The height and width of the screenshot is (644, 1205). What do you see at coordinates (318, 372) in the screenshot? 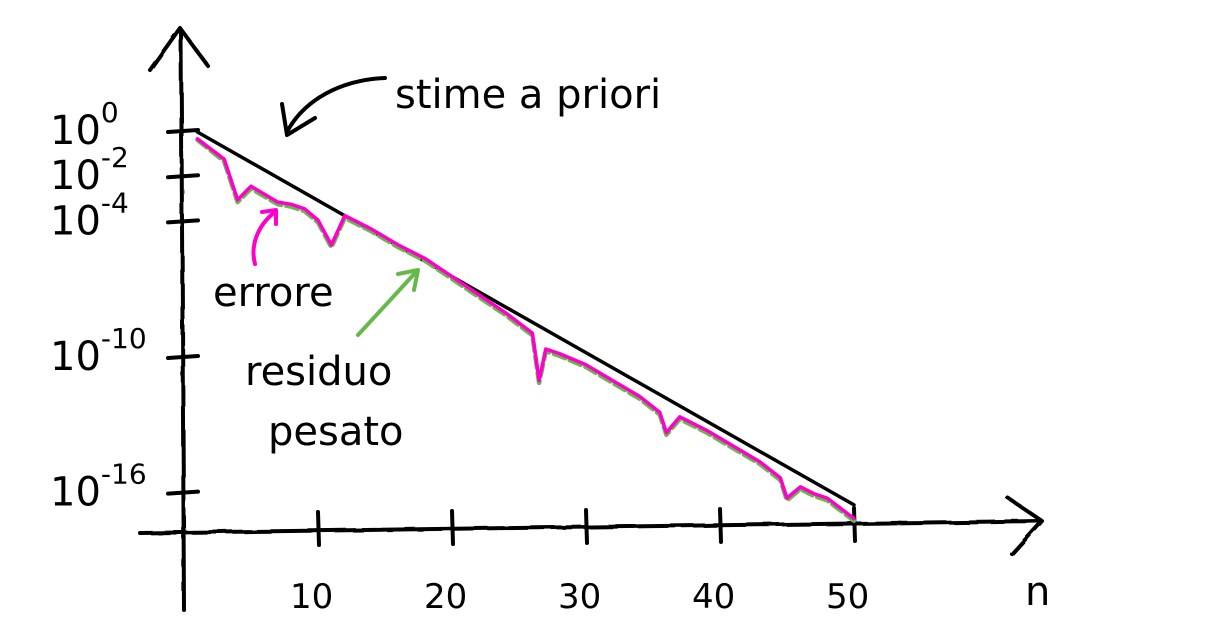
I see `annotation-residuo-label: residuo` at bounding box center [318, 372].